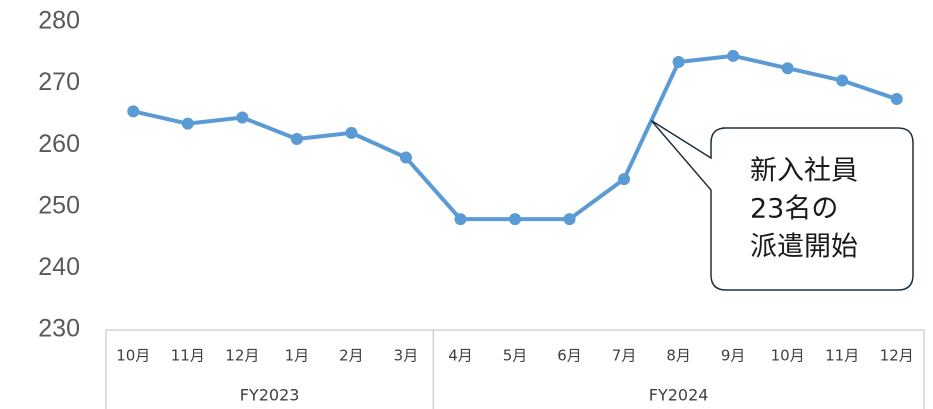  Describe the element at coordinates (794, 209) in the screenshot. I see `callout-text: 23名の` at that location.